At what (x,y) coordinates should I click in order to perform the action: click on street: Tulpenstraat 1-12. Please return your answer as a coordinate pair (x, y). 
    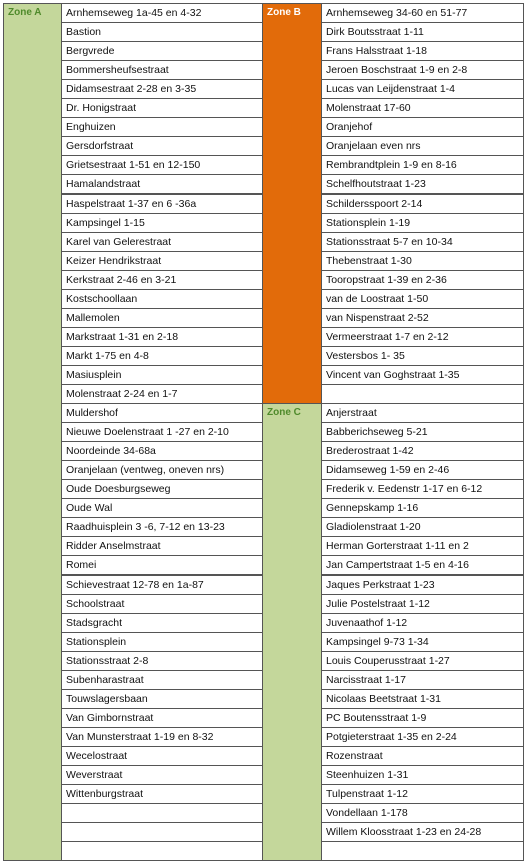
    Looking at the image, I should click on (422, 794).